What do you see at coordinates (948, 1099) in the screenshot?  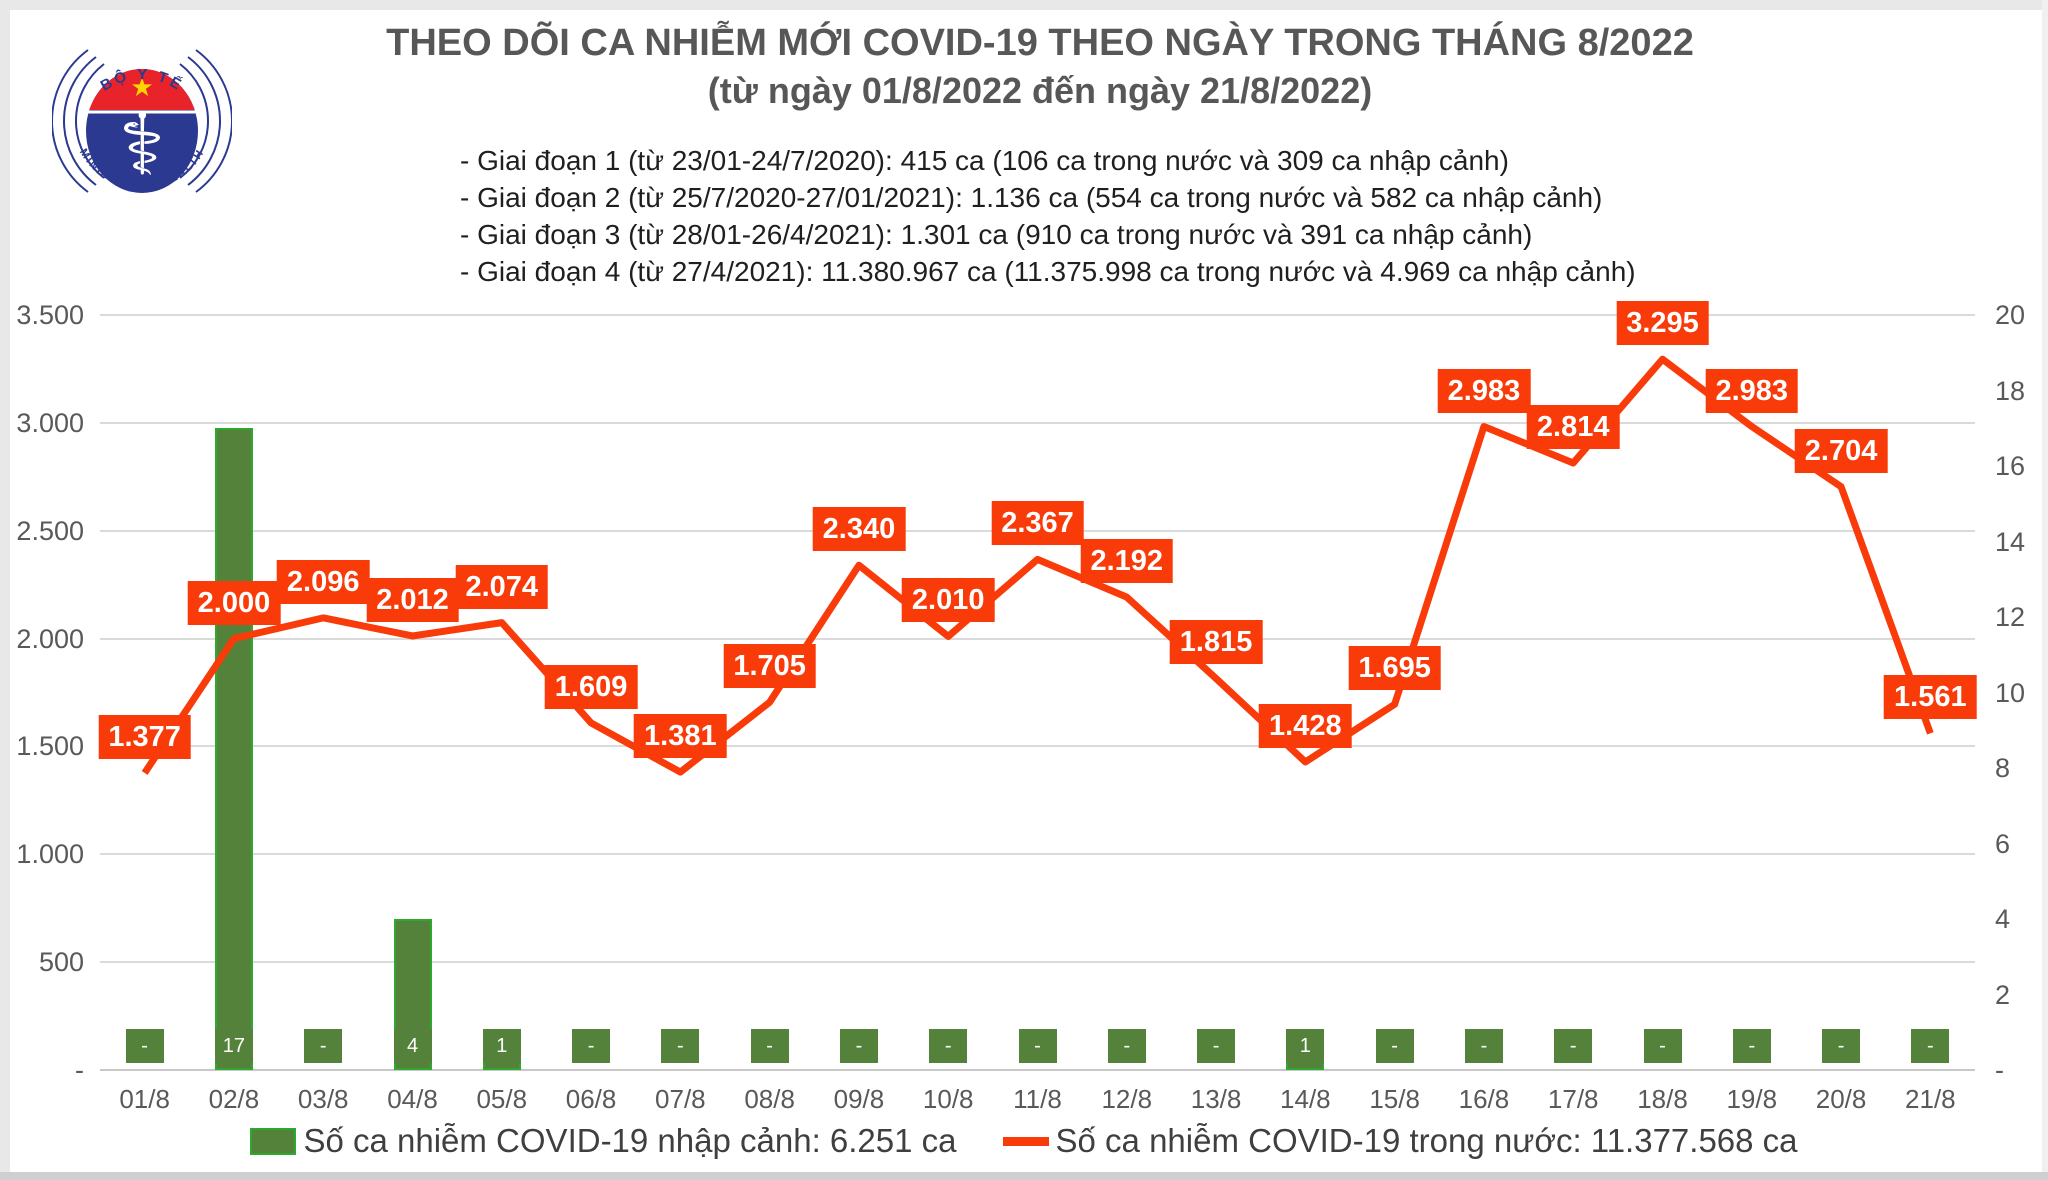 I see `x-axis-label: 10/8` at bounding box center [948, 1099].